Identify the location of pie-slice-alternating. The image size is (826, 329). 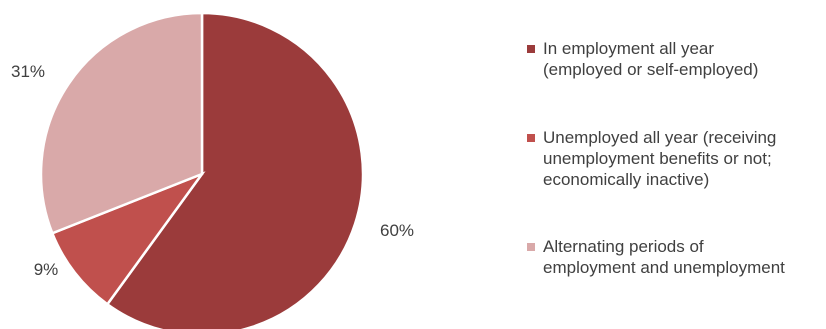
(121, 123).